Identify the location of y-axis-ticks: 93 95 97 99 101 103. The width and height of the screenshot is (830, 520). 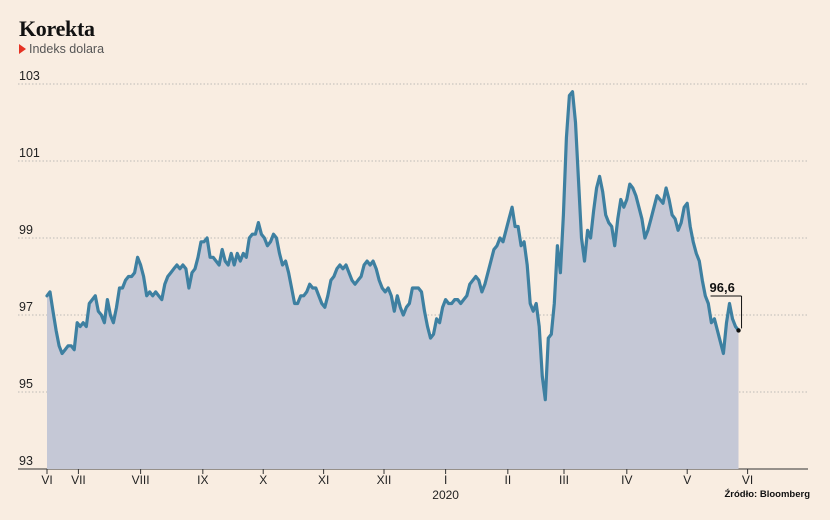
(29, 268).